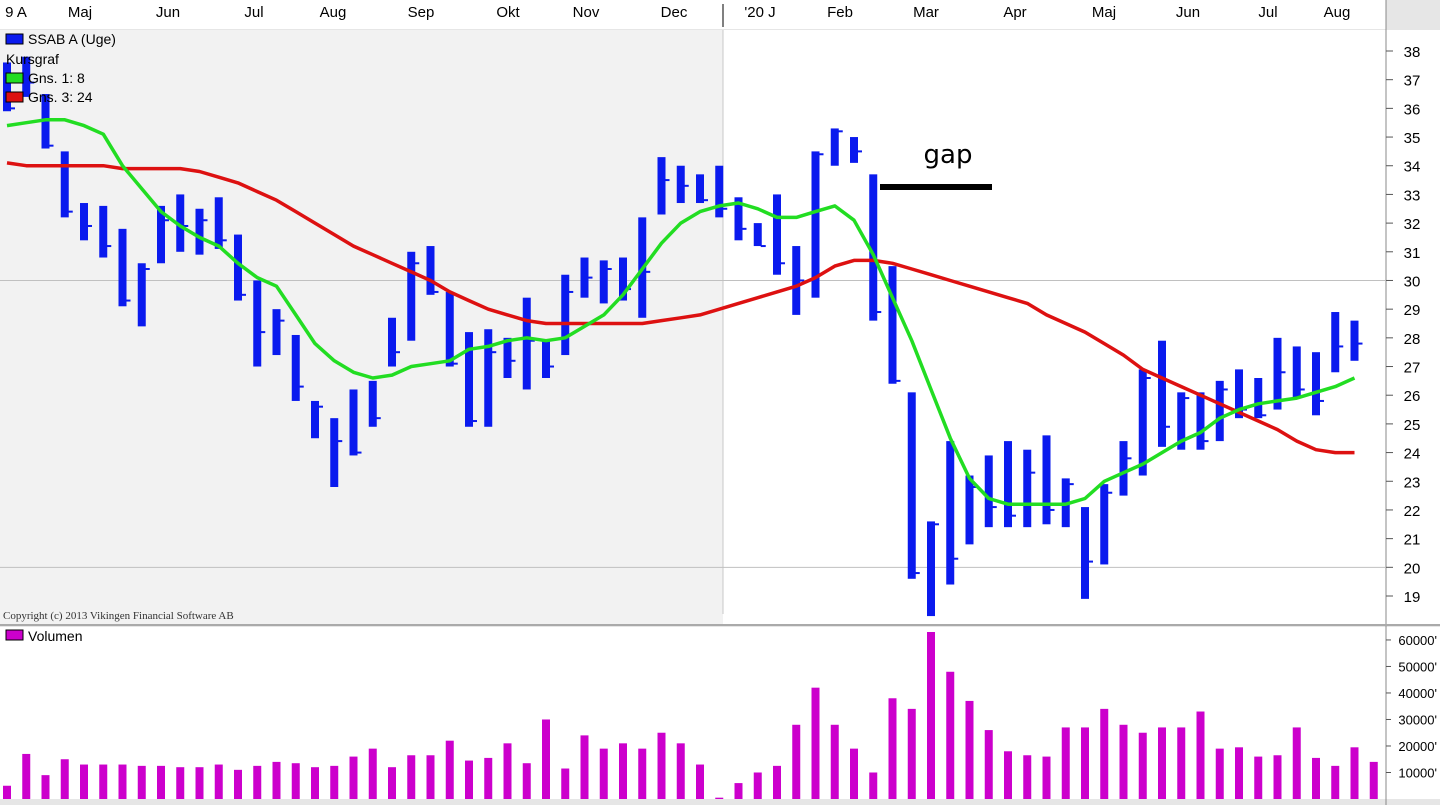 The height and width of the screenshot is (805, 1440). I want to click on price-tick-label: 25, so click(1412, 425).